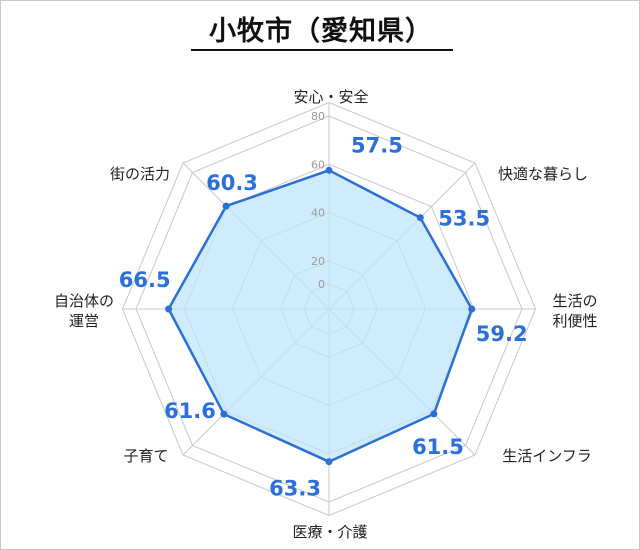  I want to click on category-label: 利便性, so click(574, 321).